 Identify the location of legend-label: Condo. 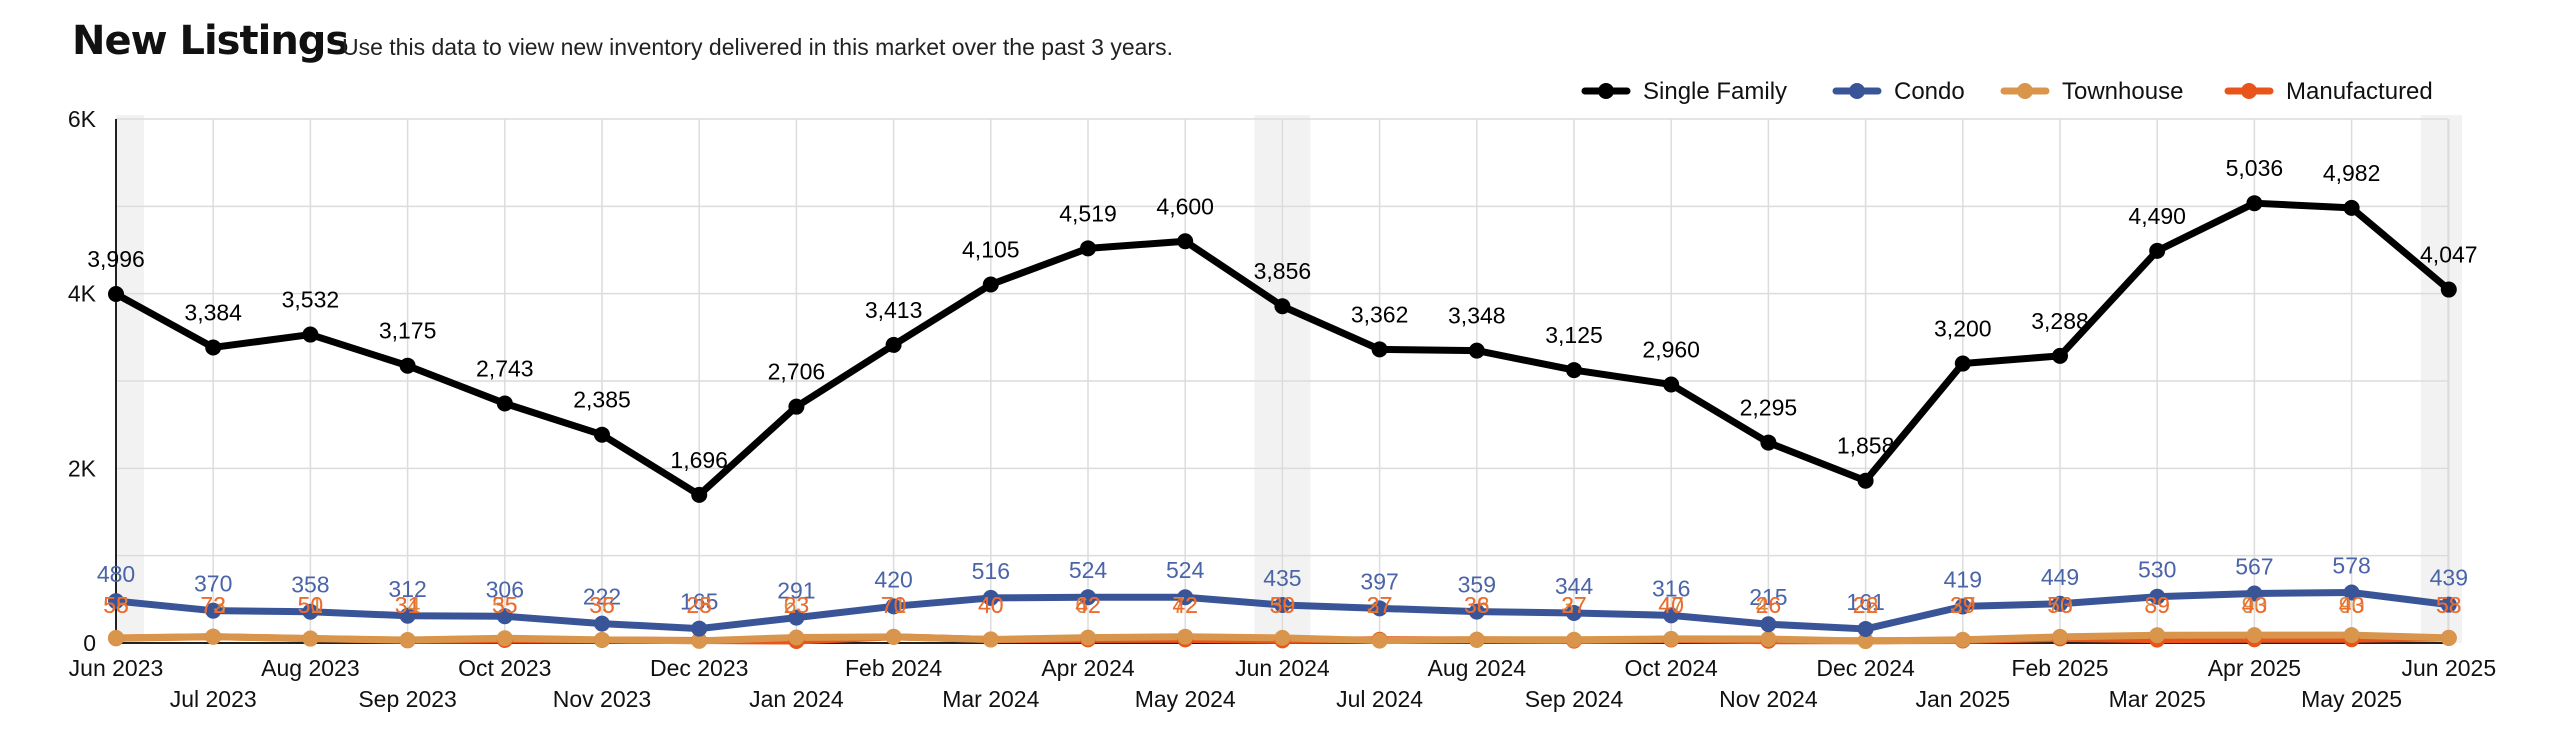
(1929, 91).